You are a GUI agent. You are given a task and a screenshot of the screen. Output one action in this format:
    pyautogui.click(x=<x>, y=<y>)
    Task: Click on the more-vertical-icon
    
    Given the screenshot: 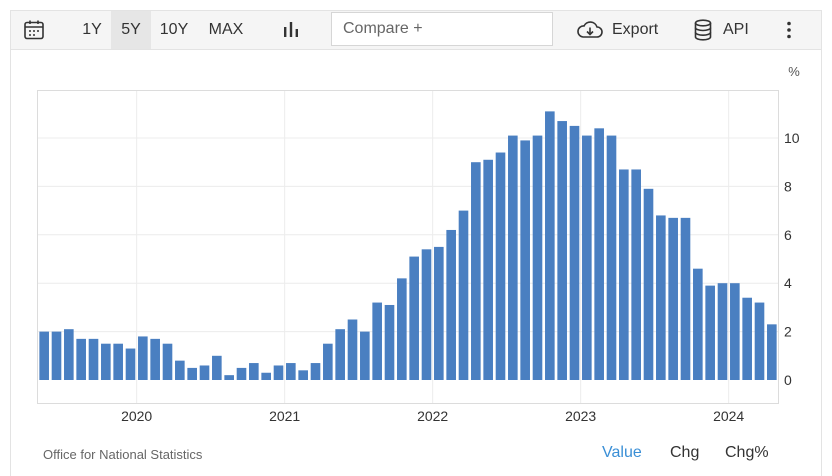 What is the action you would take?
    pyautogui.click(x=789, y=30)
    